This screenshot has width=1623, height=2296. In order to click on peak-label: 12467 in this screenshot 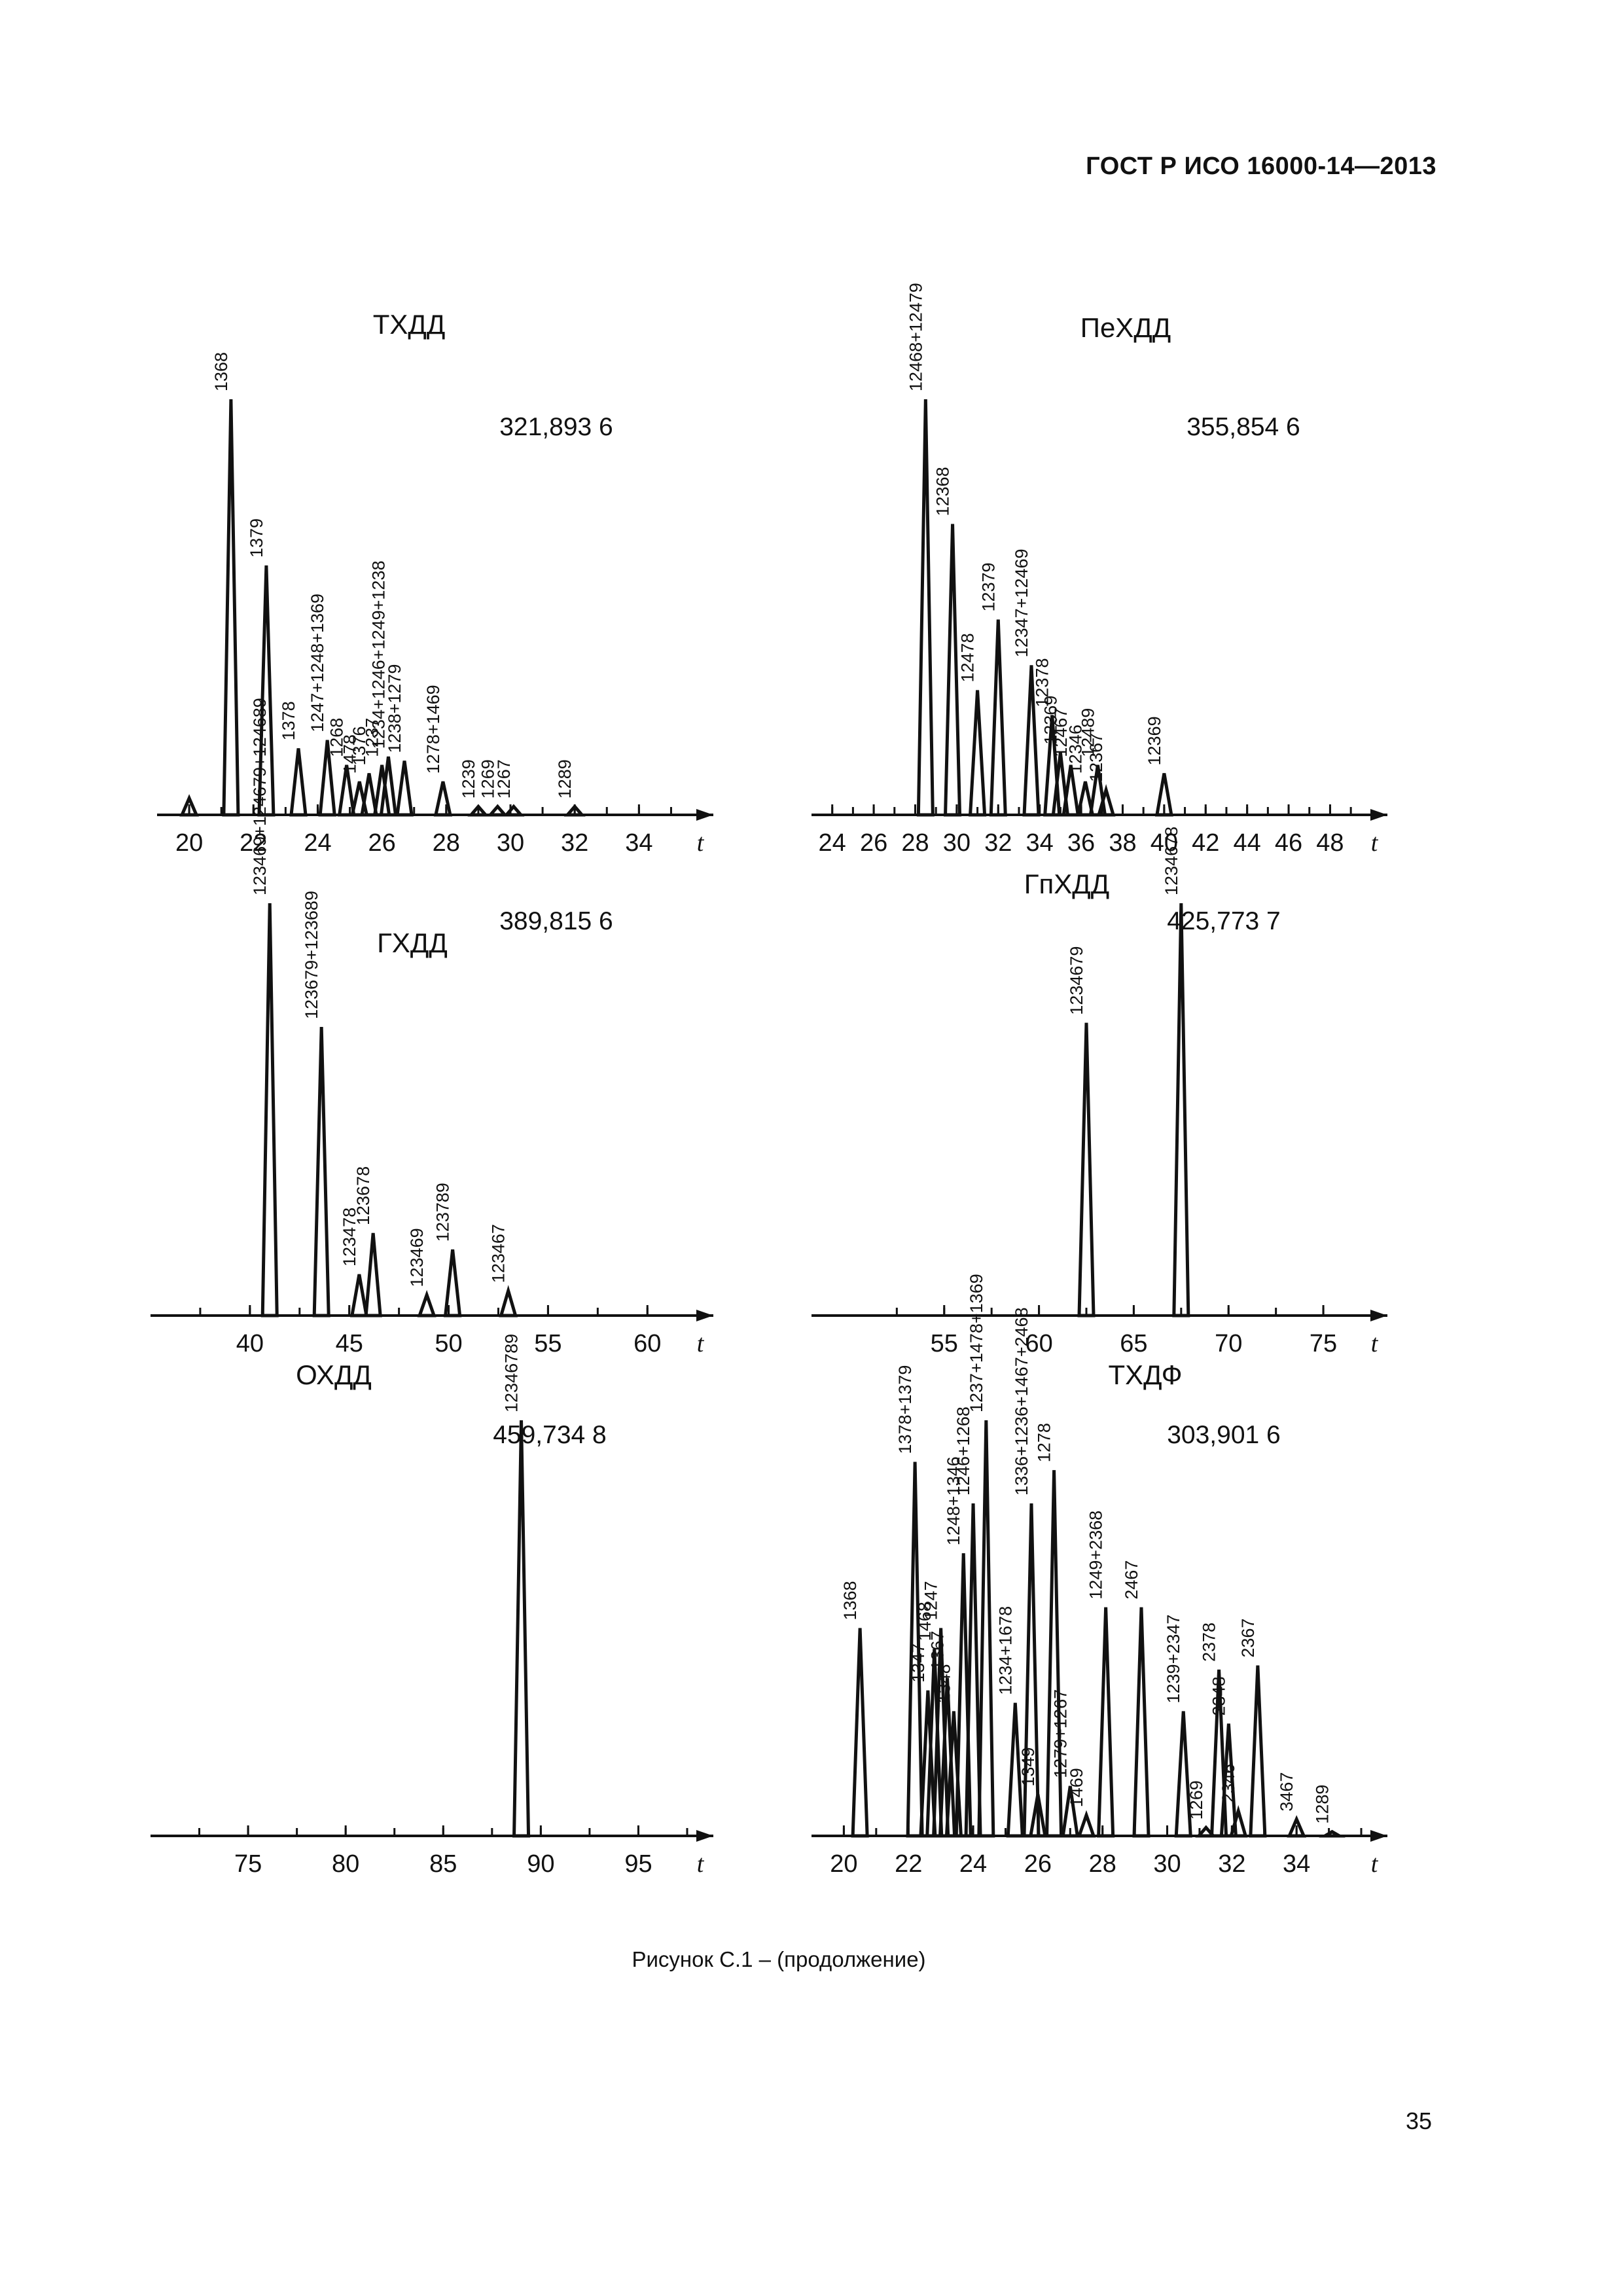, I will do `click(1061, 732)`.